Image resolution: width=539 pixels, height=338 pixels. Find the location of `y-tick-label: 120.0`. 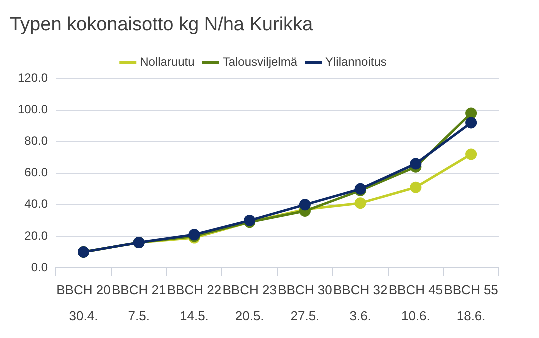

y-tick-label: 120.0 is located at coordinates (33, 78).